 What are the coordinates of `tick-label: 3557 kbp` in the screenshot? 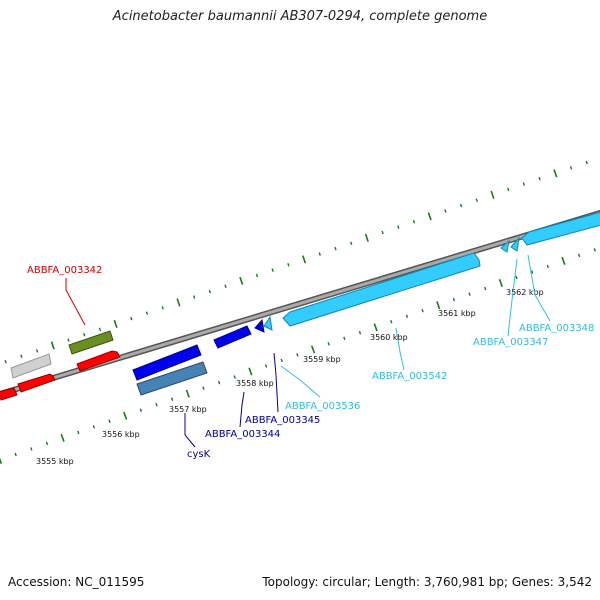 It's located at (188, 409).